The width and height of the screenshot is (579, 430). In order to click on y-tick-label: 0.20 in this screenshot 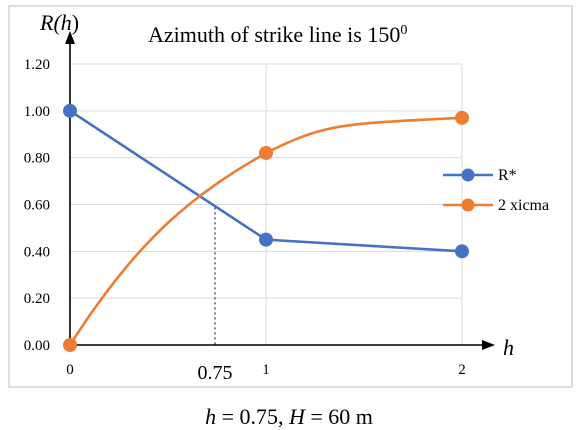, I will do `click(37, 299)`.